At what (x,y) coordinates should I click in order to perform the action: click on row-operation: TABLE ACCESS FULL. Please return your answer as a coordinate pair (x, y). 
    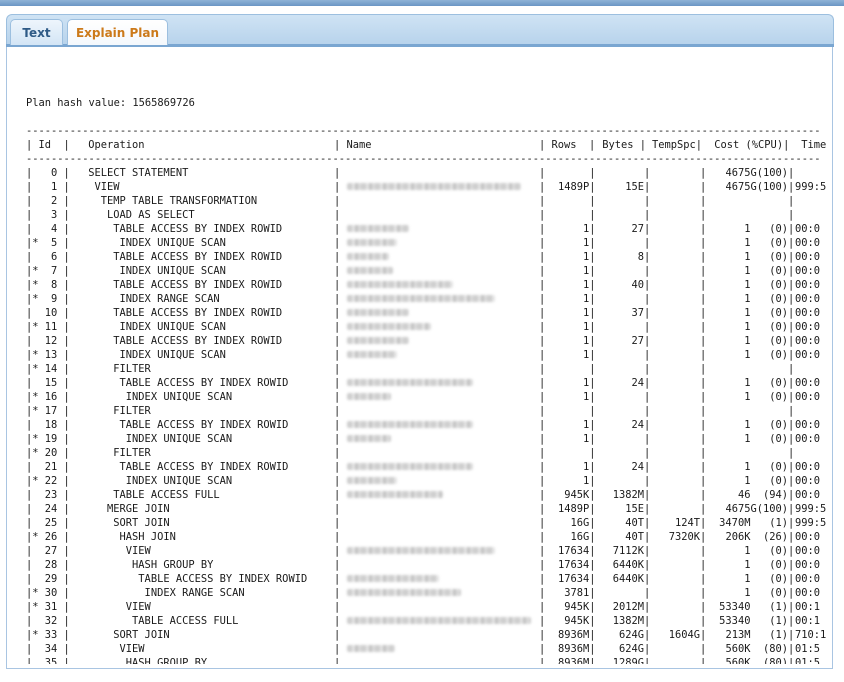
    Looking at the image, I should click on (151, 495).